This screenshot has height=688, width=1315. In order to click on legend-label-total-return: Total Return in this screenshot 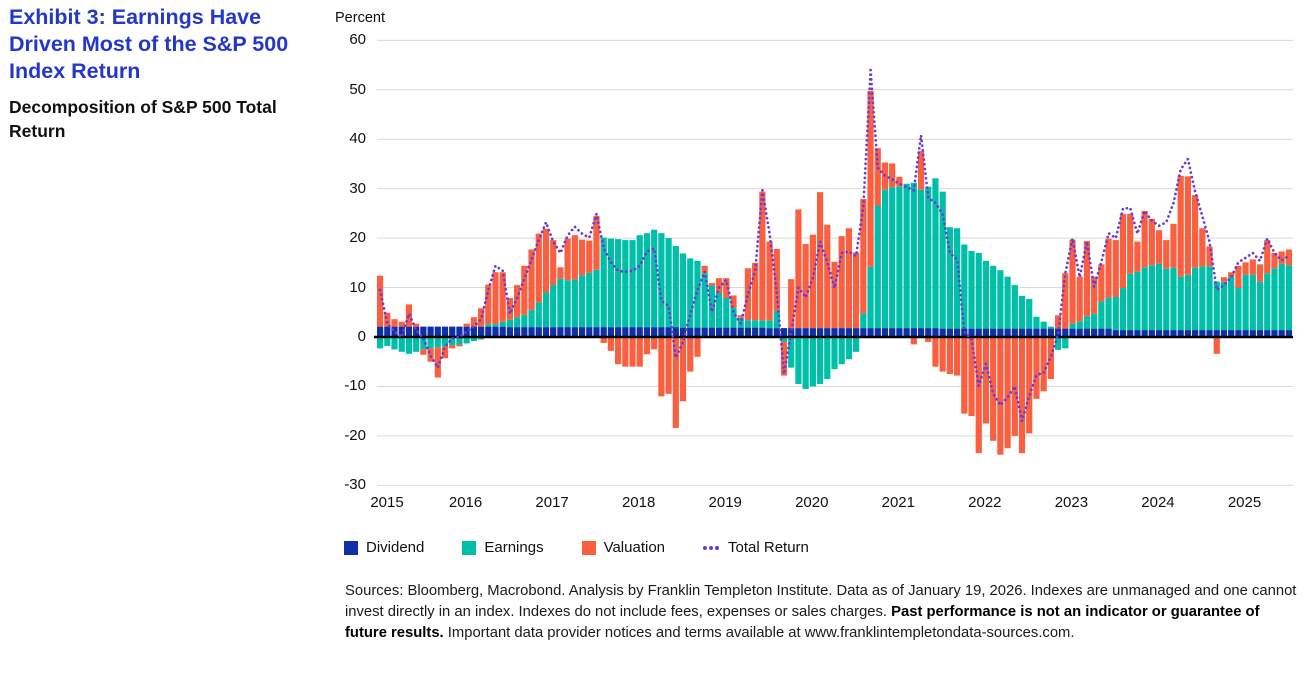, I will do `click(768, 547)`.